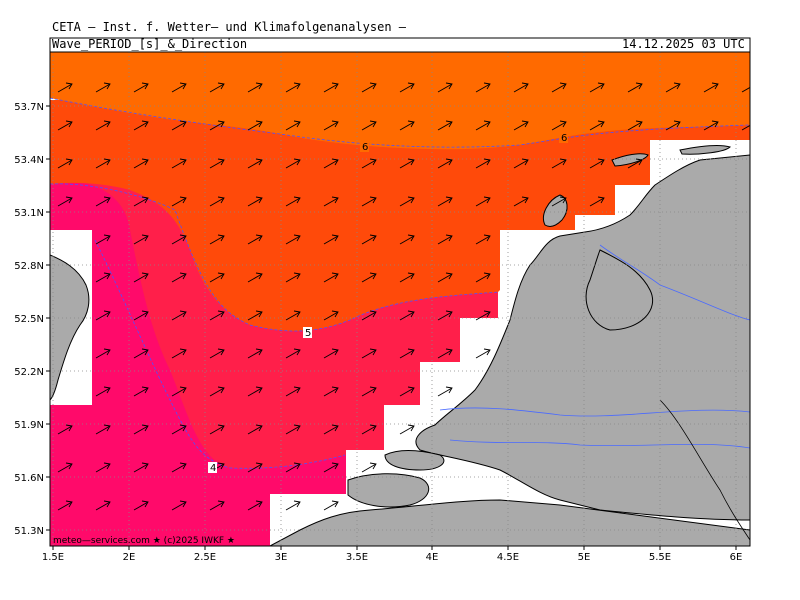  I want to click on y-tick-label: 53.7N, so click(29, 107).